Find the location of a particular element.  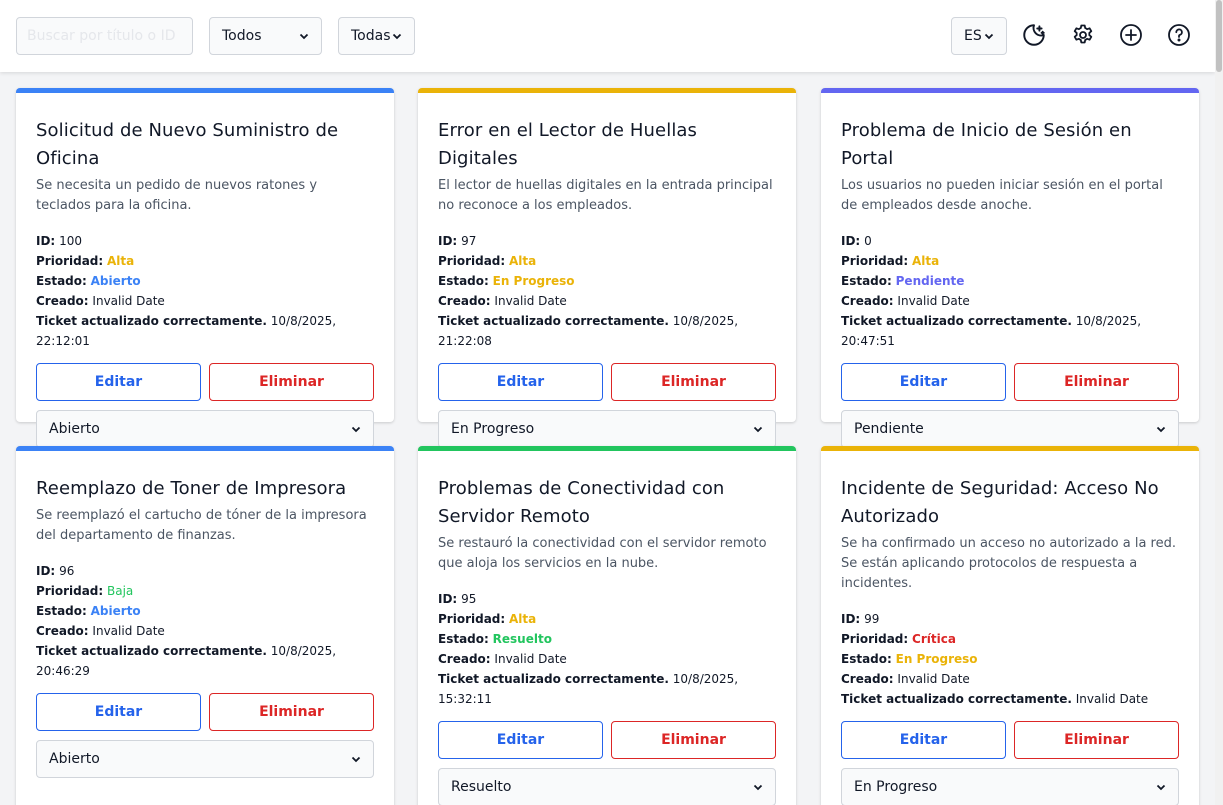

dark-mode-button is located at coordinates (1034, 35).